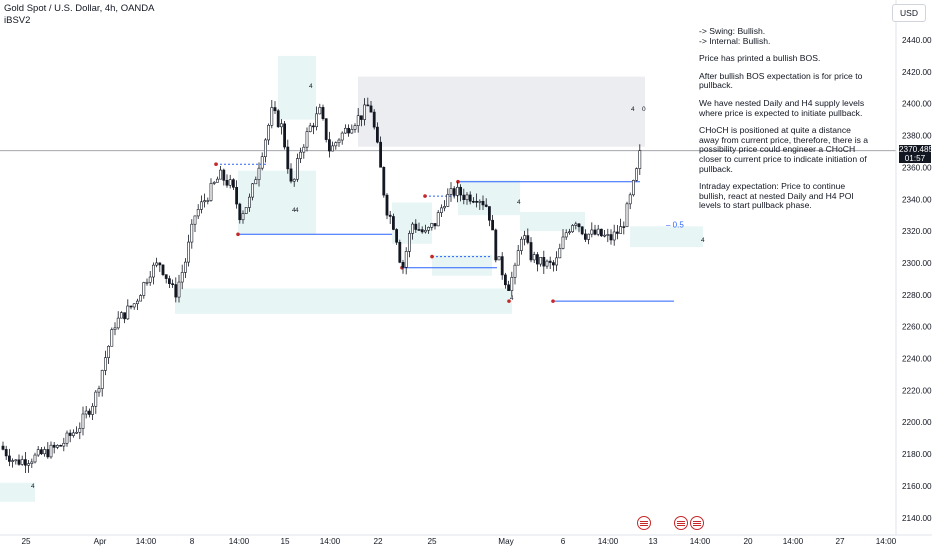  I want to click on currency-button: USD, so click(909, 13).